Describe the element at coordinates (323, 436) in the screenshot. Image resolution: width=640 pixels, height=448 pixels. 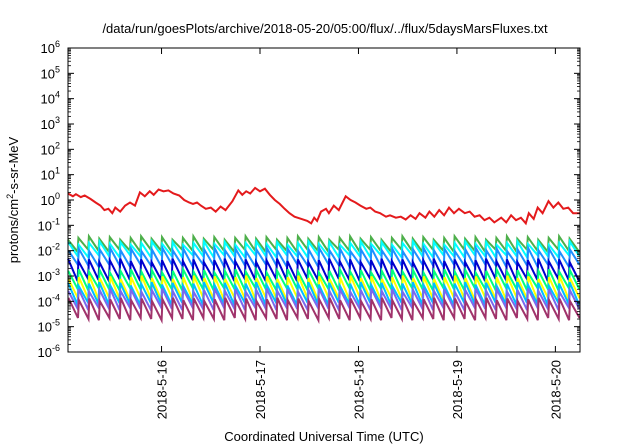
I see `x-axis-label: Coordinated Universal Time (UTC)` at that location.